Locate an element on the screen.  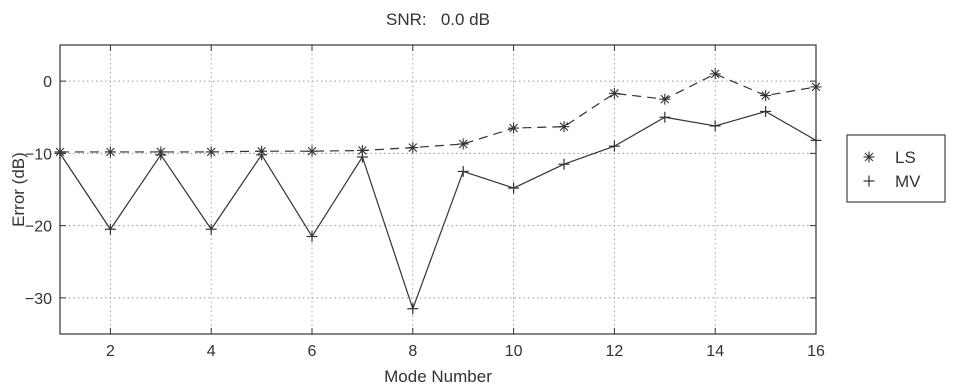
x-tick-label: 14 is located at coordinates (715, 351).